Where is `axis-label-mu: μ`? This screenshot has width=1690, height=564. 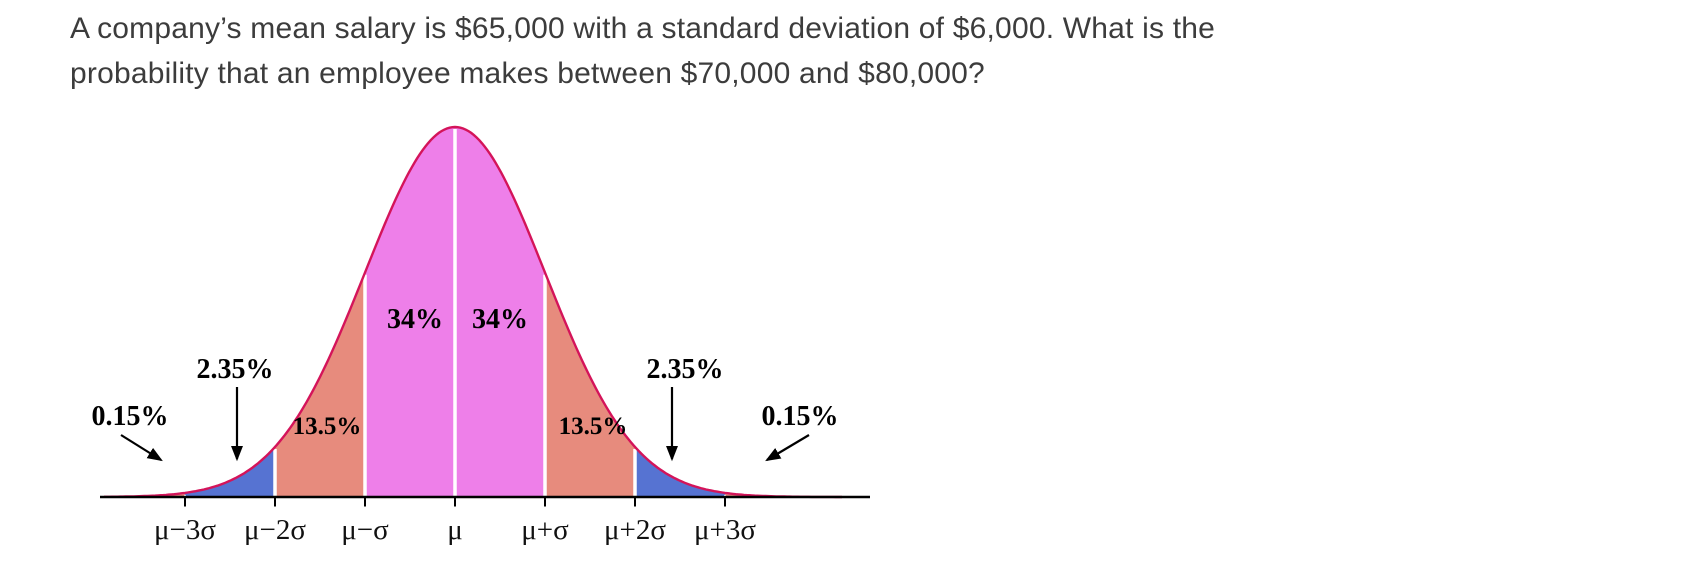 axis-label-mu: μ is located at coordinates (455, 530).